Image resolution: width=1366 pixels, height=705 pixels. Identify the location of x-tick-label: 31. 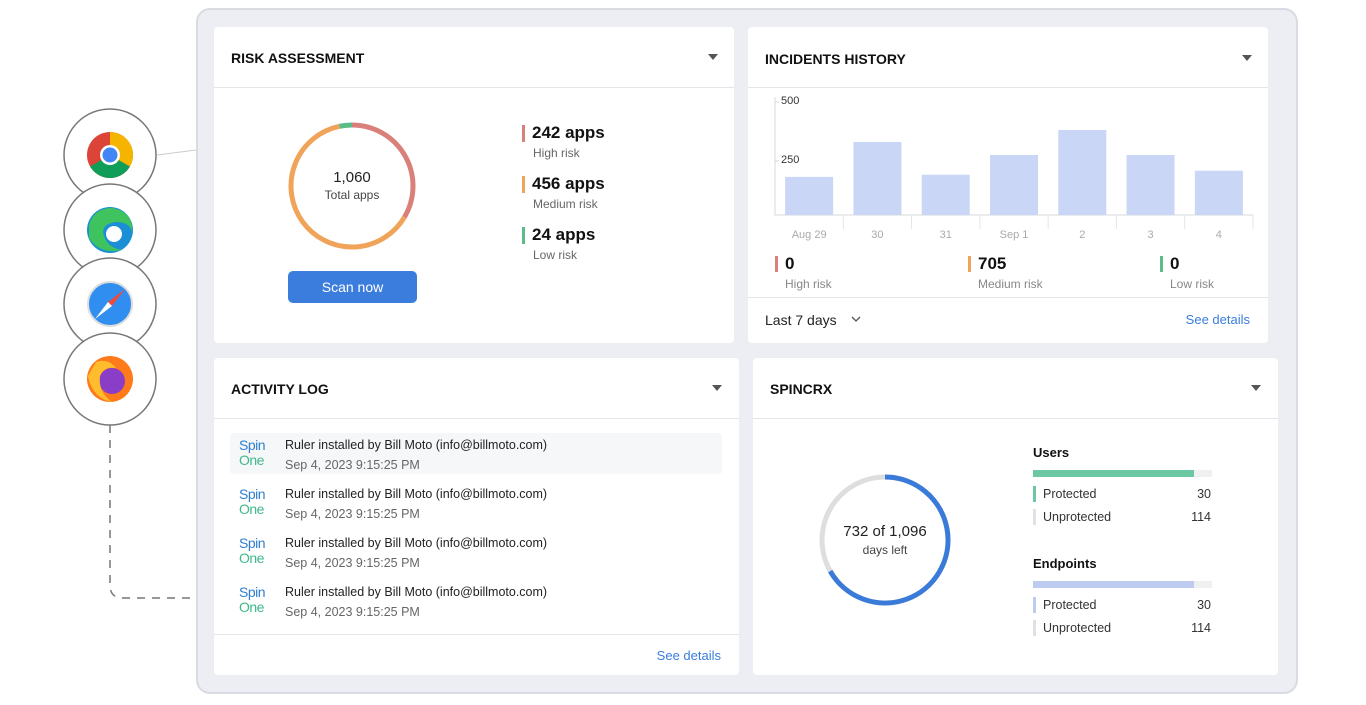
(945, 235).